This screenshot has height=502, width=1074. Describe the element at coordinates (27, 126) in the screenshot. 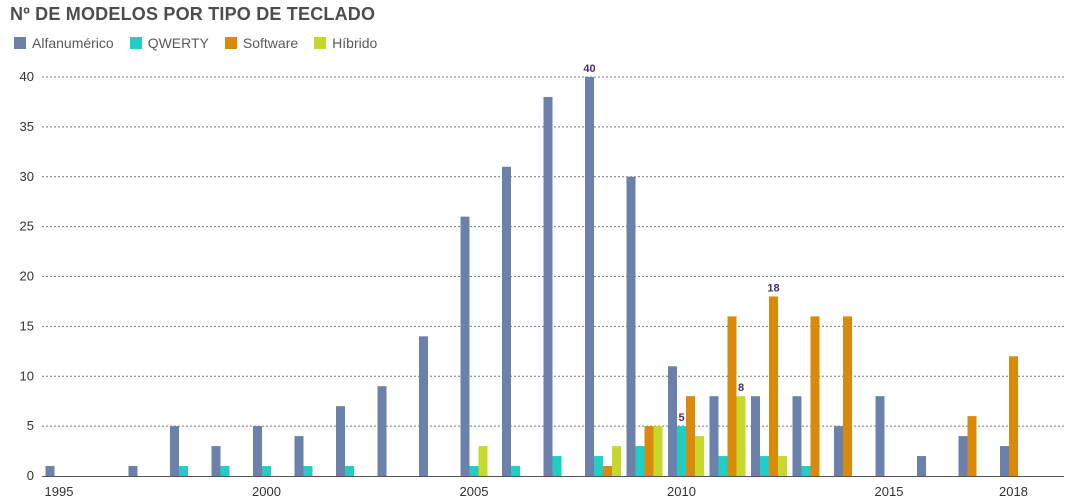

I see `y-tick-label: 35` at that location.